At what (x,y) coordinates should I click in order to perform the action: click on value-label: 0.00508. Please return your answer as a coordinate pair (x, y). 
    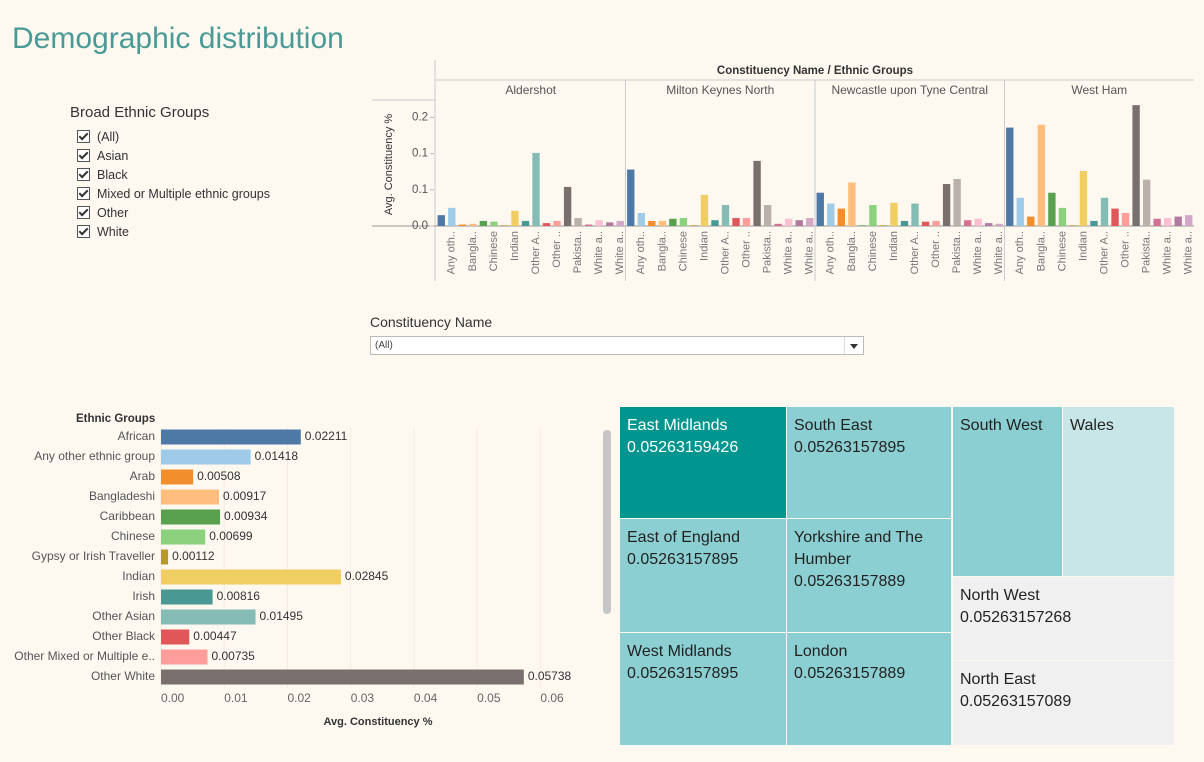
    Looking at the image, I should click on (219, 476).